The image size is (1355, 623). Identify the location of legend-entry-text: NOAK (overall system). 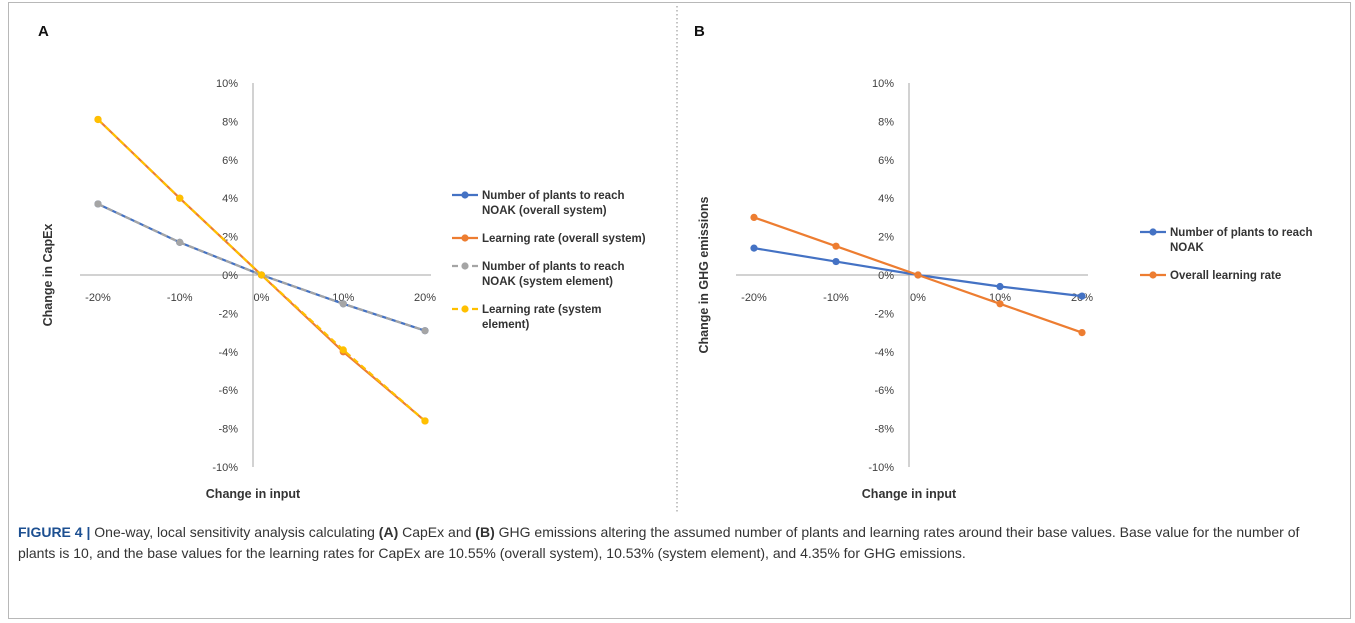
(544, 211).